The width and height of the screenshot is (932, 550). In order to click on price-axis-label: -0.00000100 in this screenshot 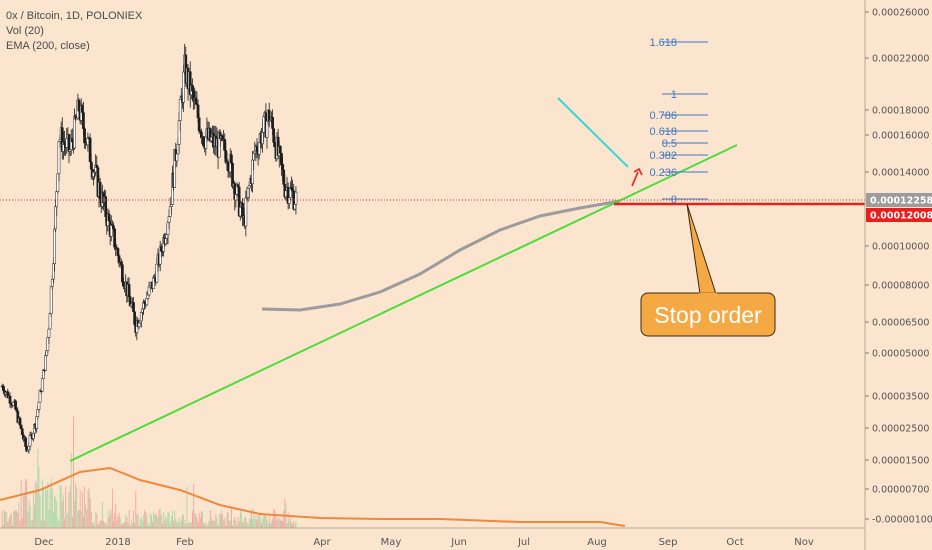, I will do `click(902, 520)`.